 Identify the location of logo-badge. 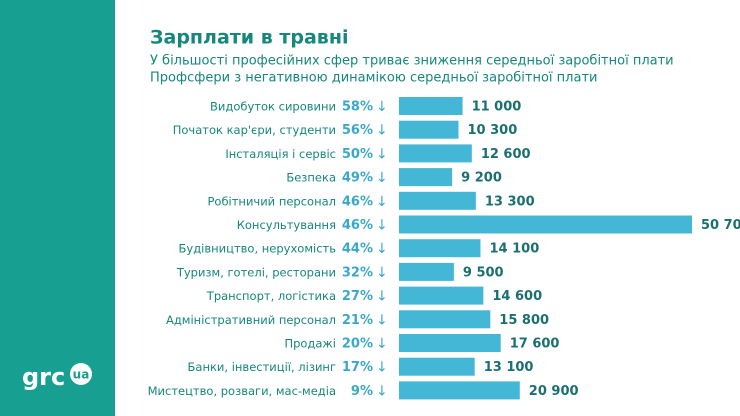
(81, 374).